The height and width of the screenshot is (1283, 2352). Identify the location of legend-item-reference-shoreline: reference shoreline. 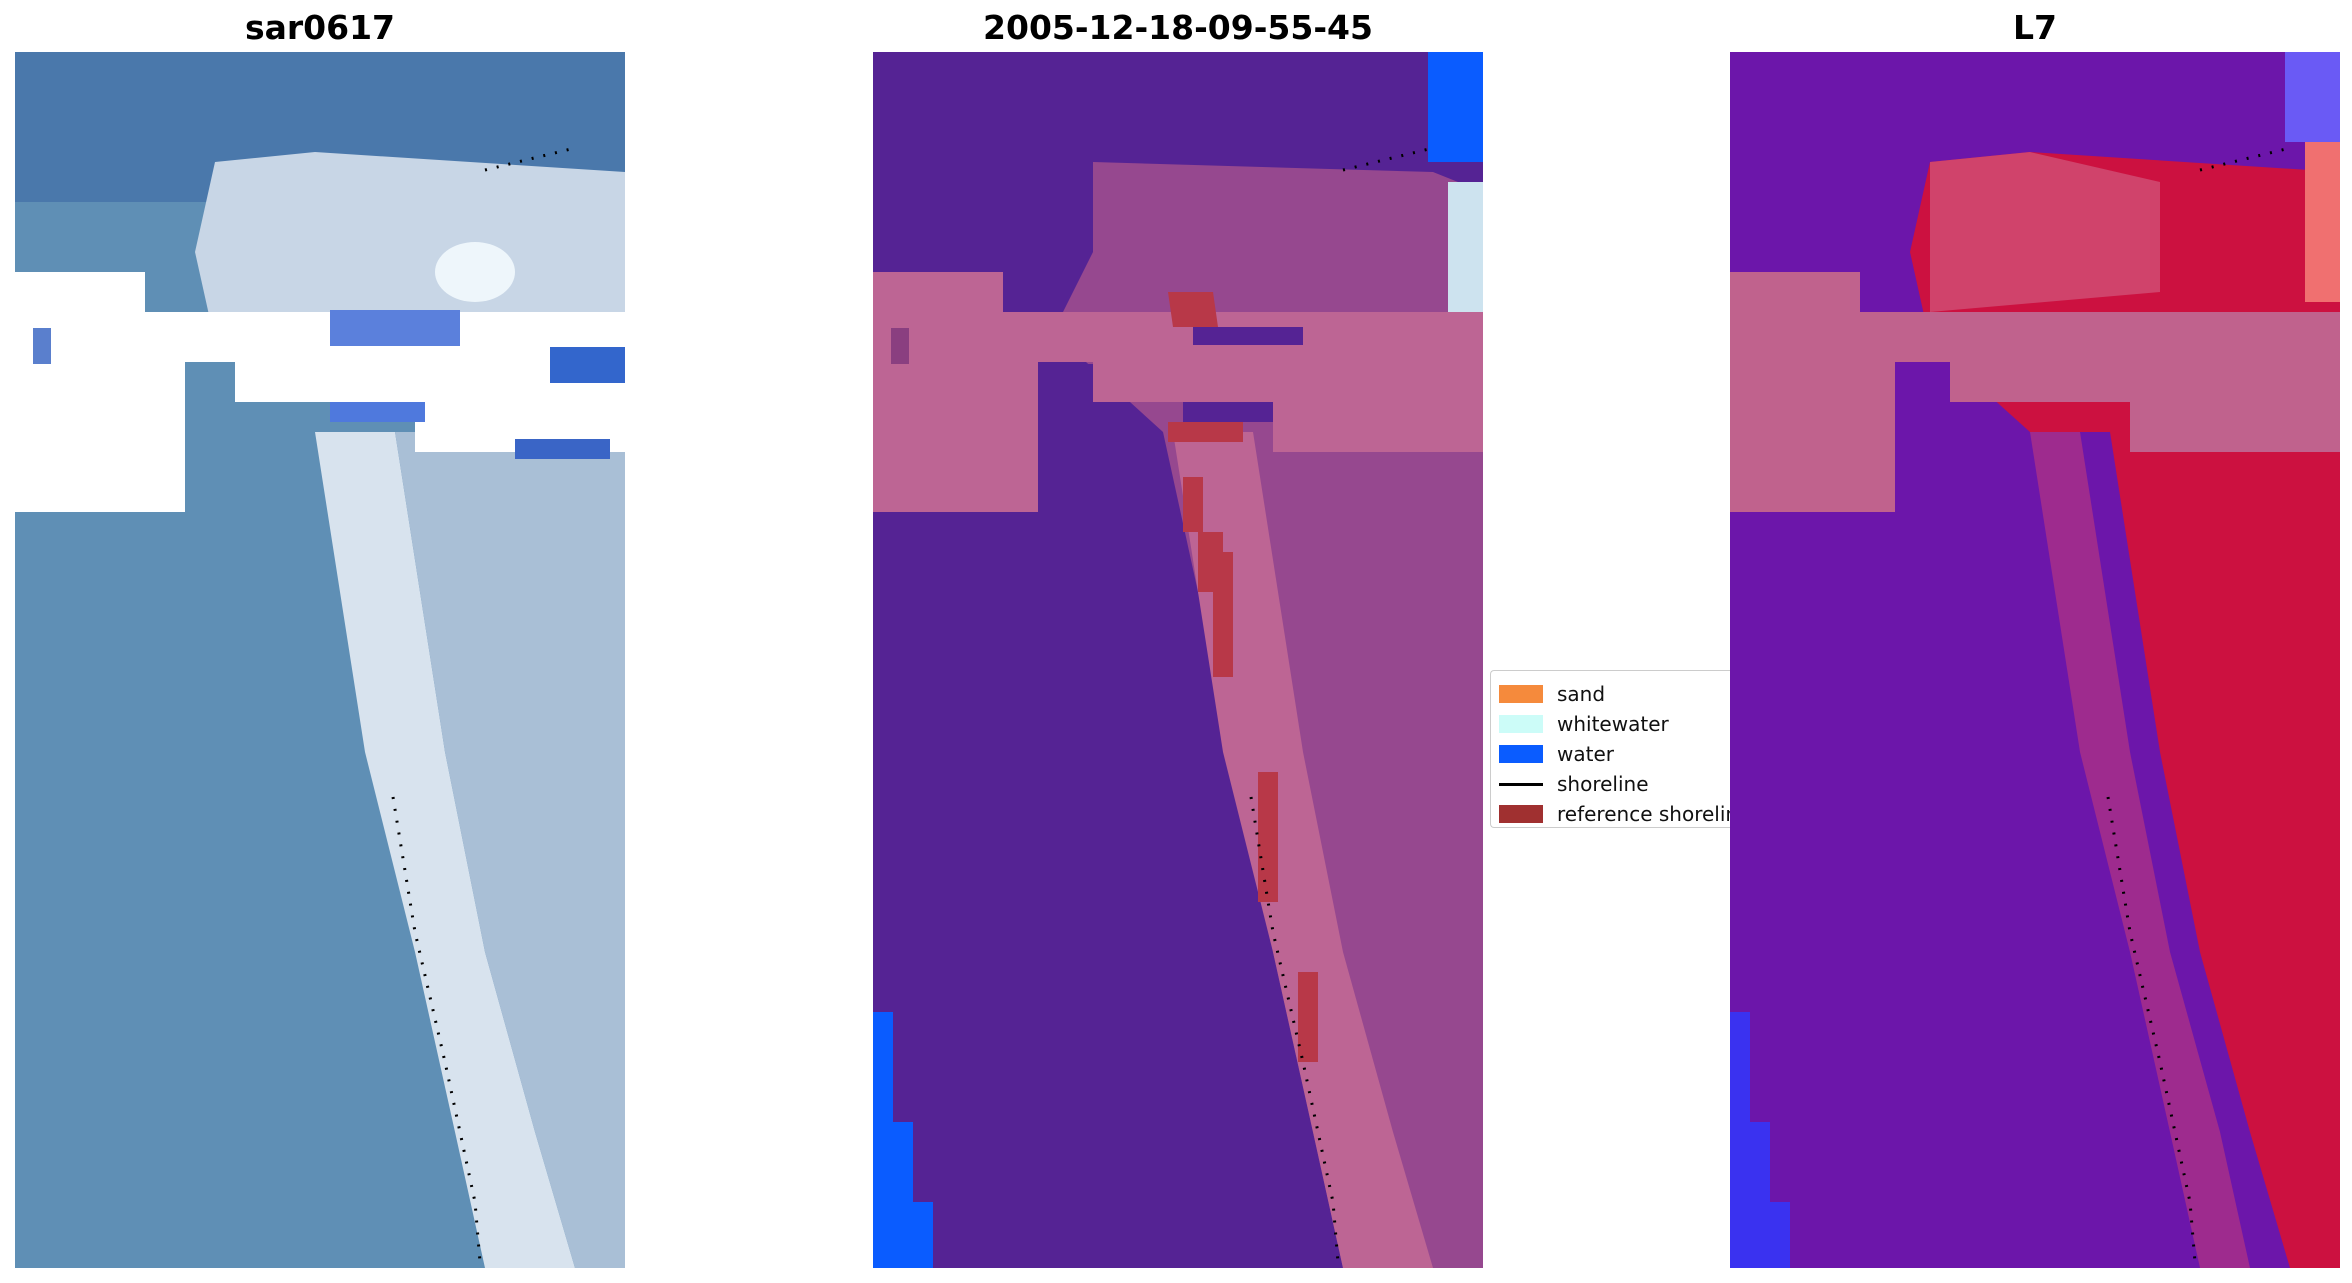
(1610, 813).